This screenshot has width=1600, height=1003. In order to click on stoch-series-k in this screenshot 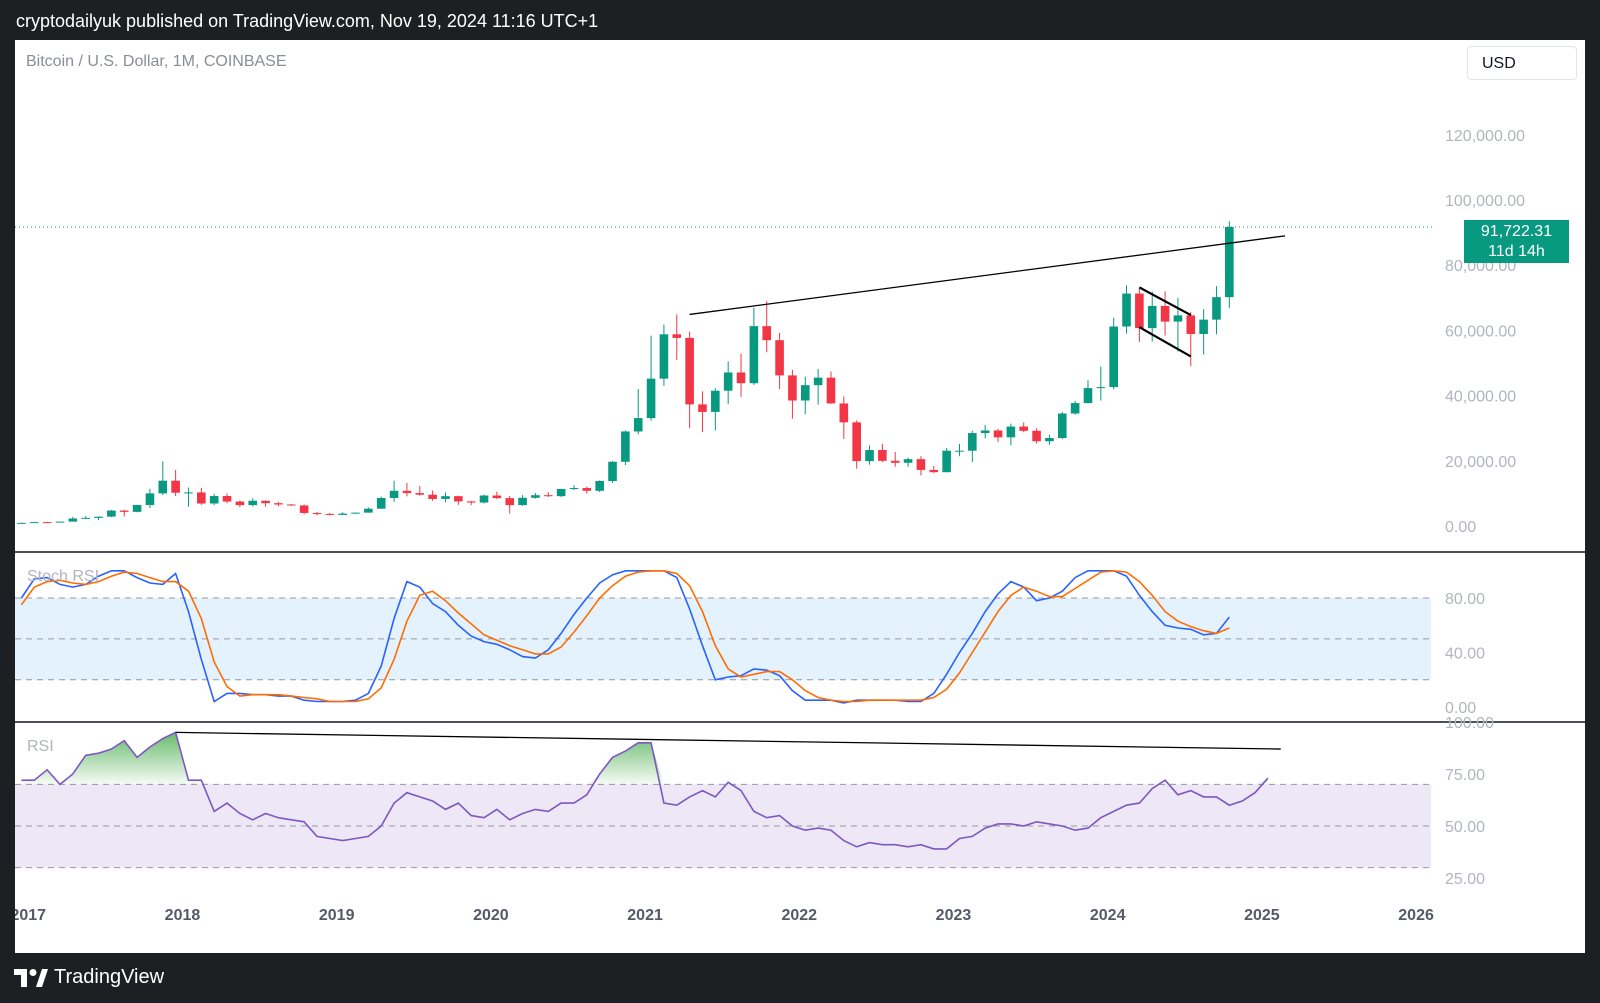, I will do `click(625, 636)`.